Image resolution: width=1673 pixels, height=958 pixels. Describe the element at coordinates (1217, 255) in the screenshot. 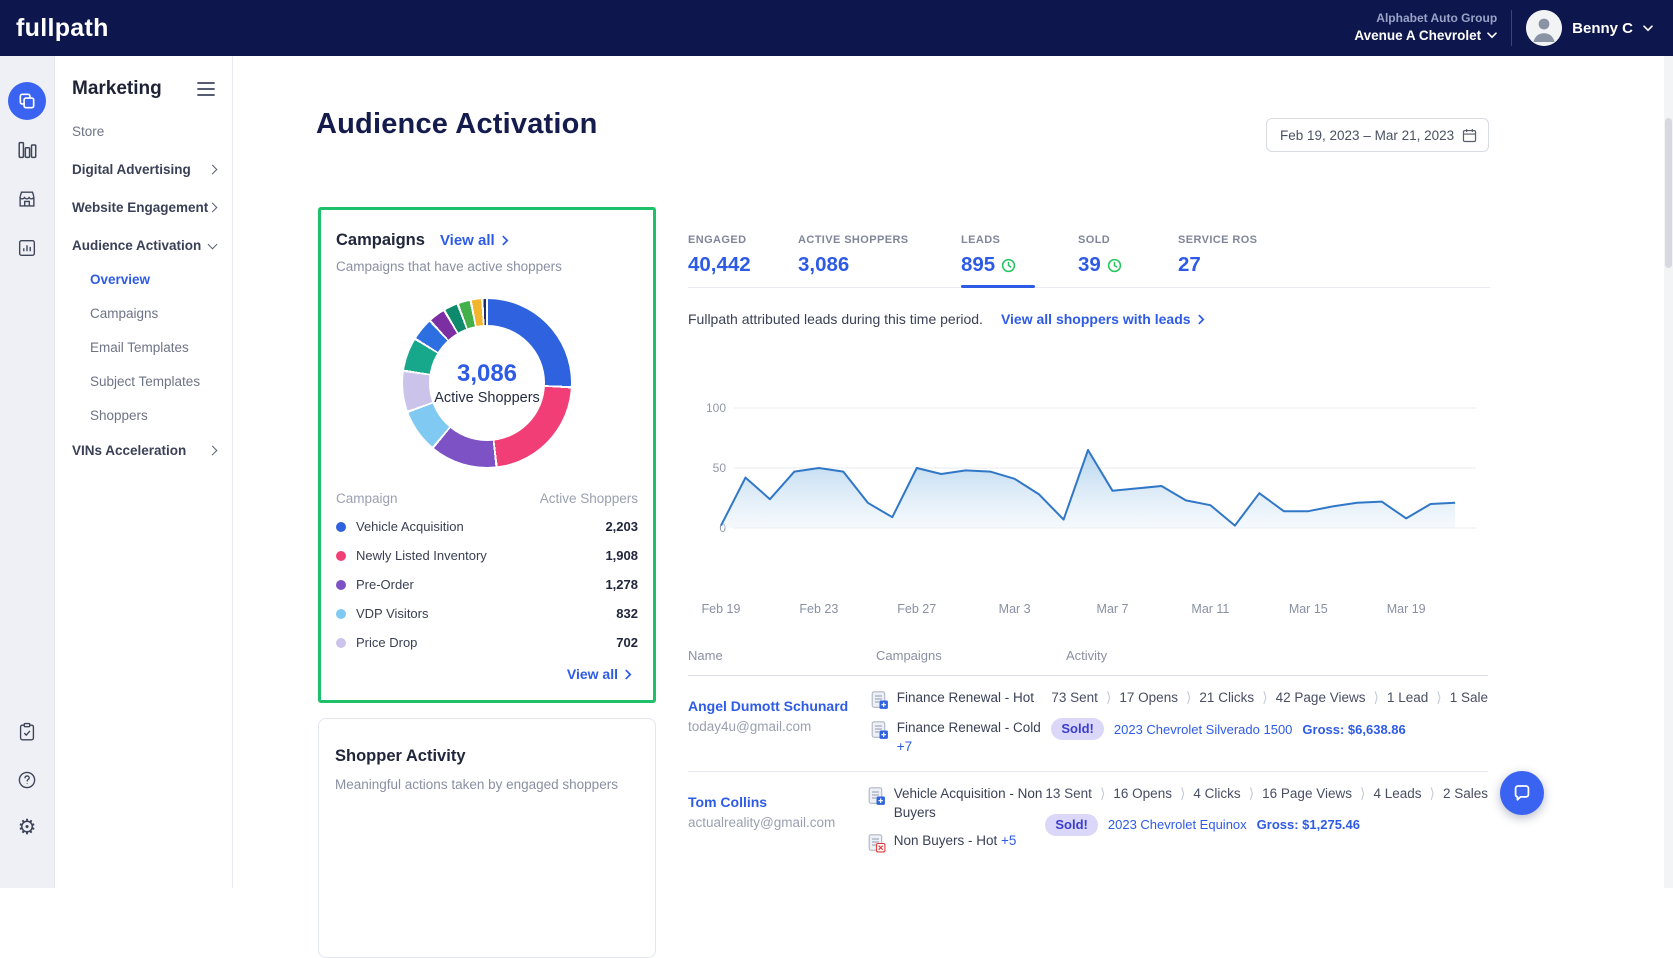

I see `stat-service-ros: SERVICE ROS 27` at that location.